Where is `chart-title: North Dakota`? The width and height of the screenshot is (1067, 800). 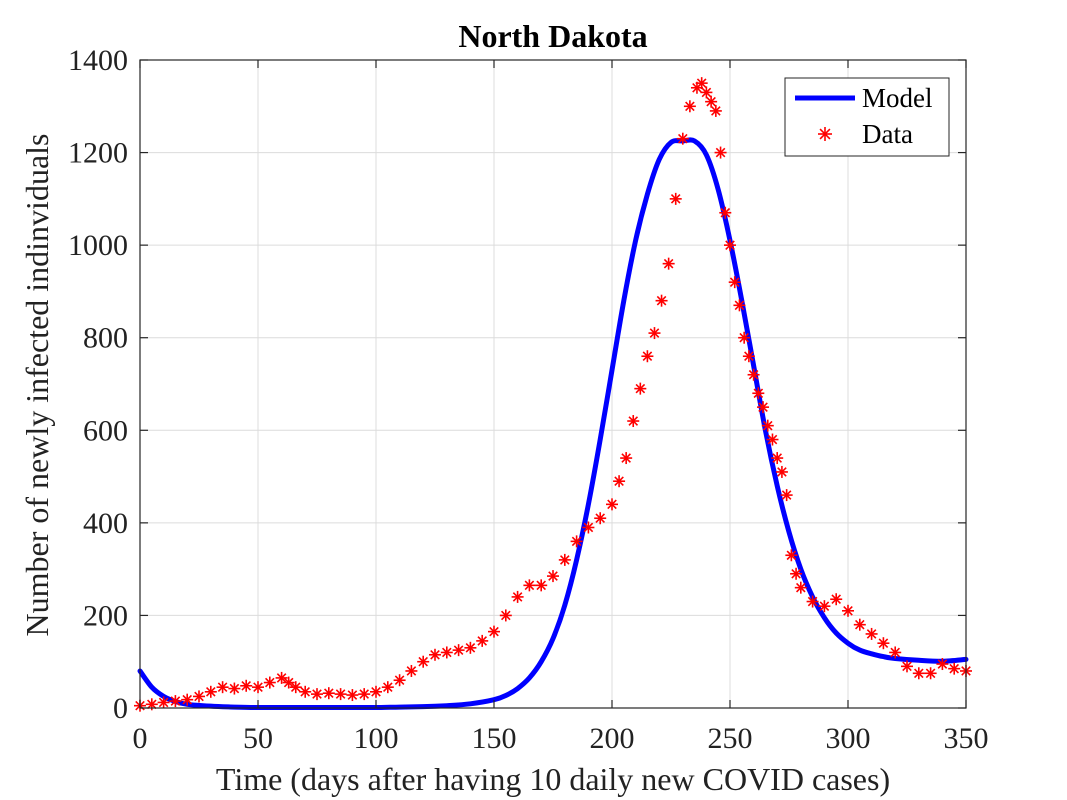
chart-title: North Dakota is located at coordinates (552, 36).